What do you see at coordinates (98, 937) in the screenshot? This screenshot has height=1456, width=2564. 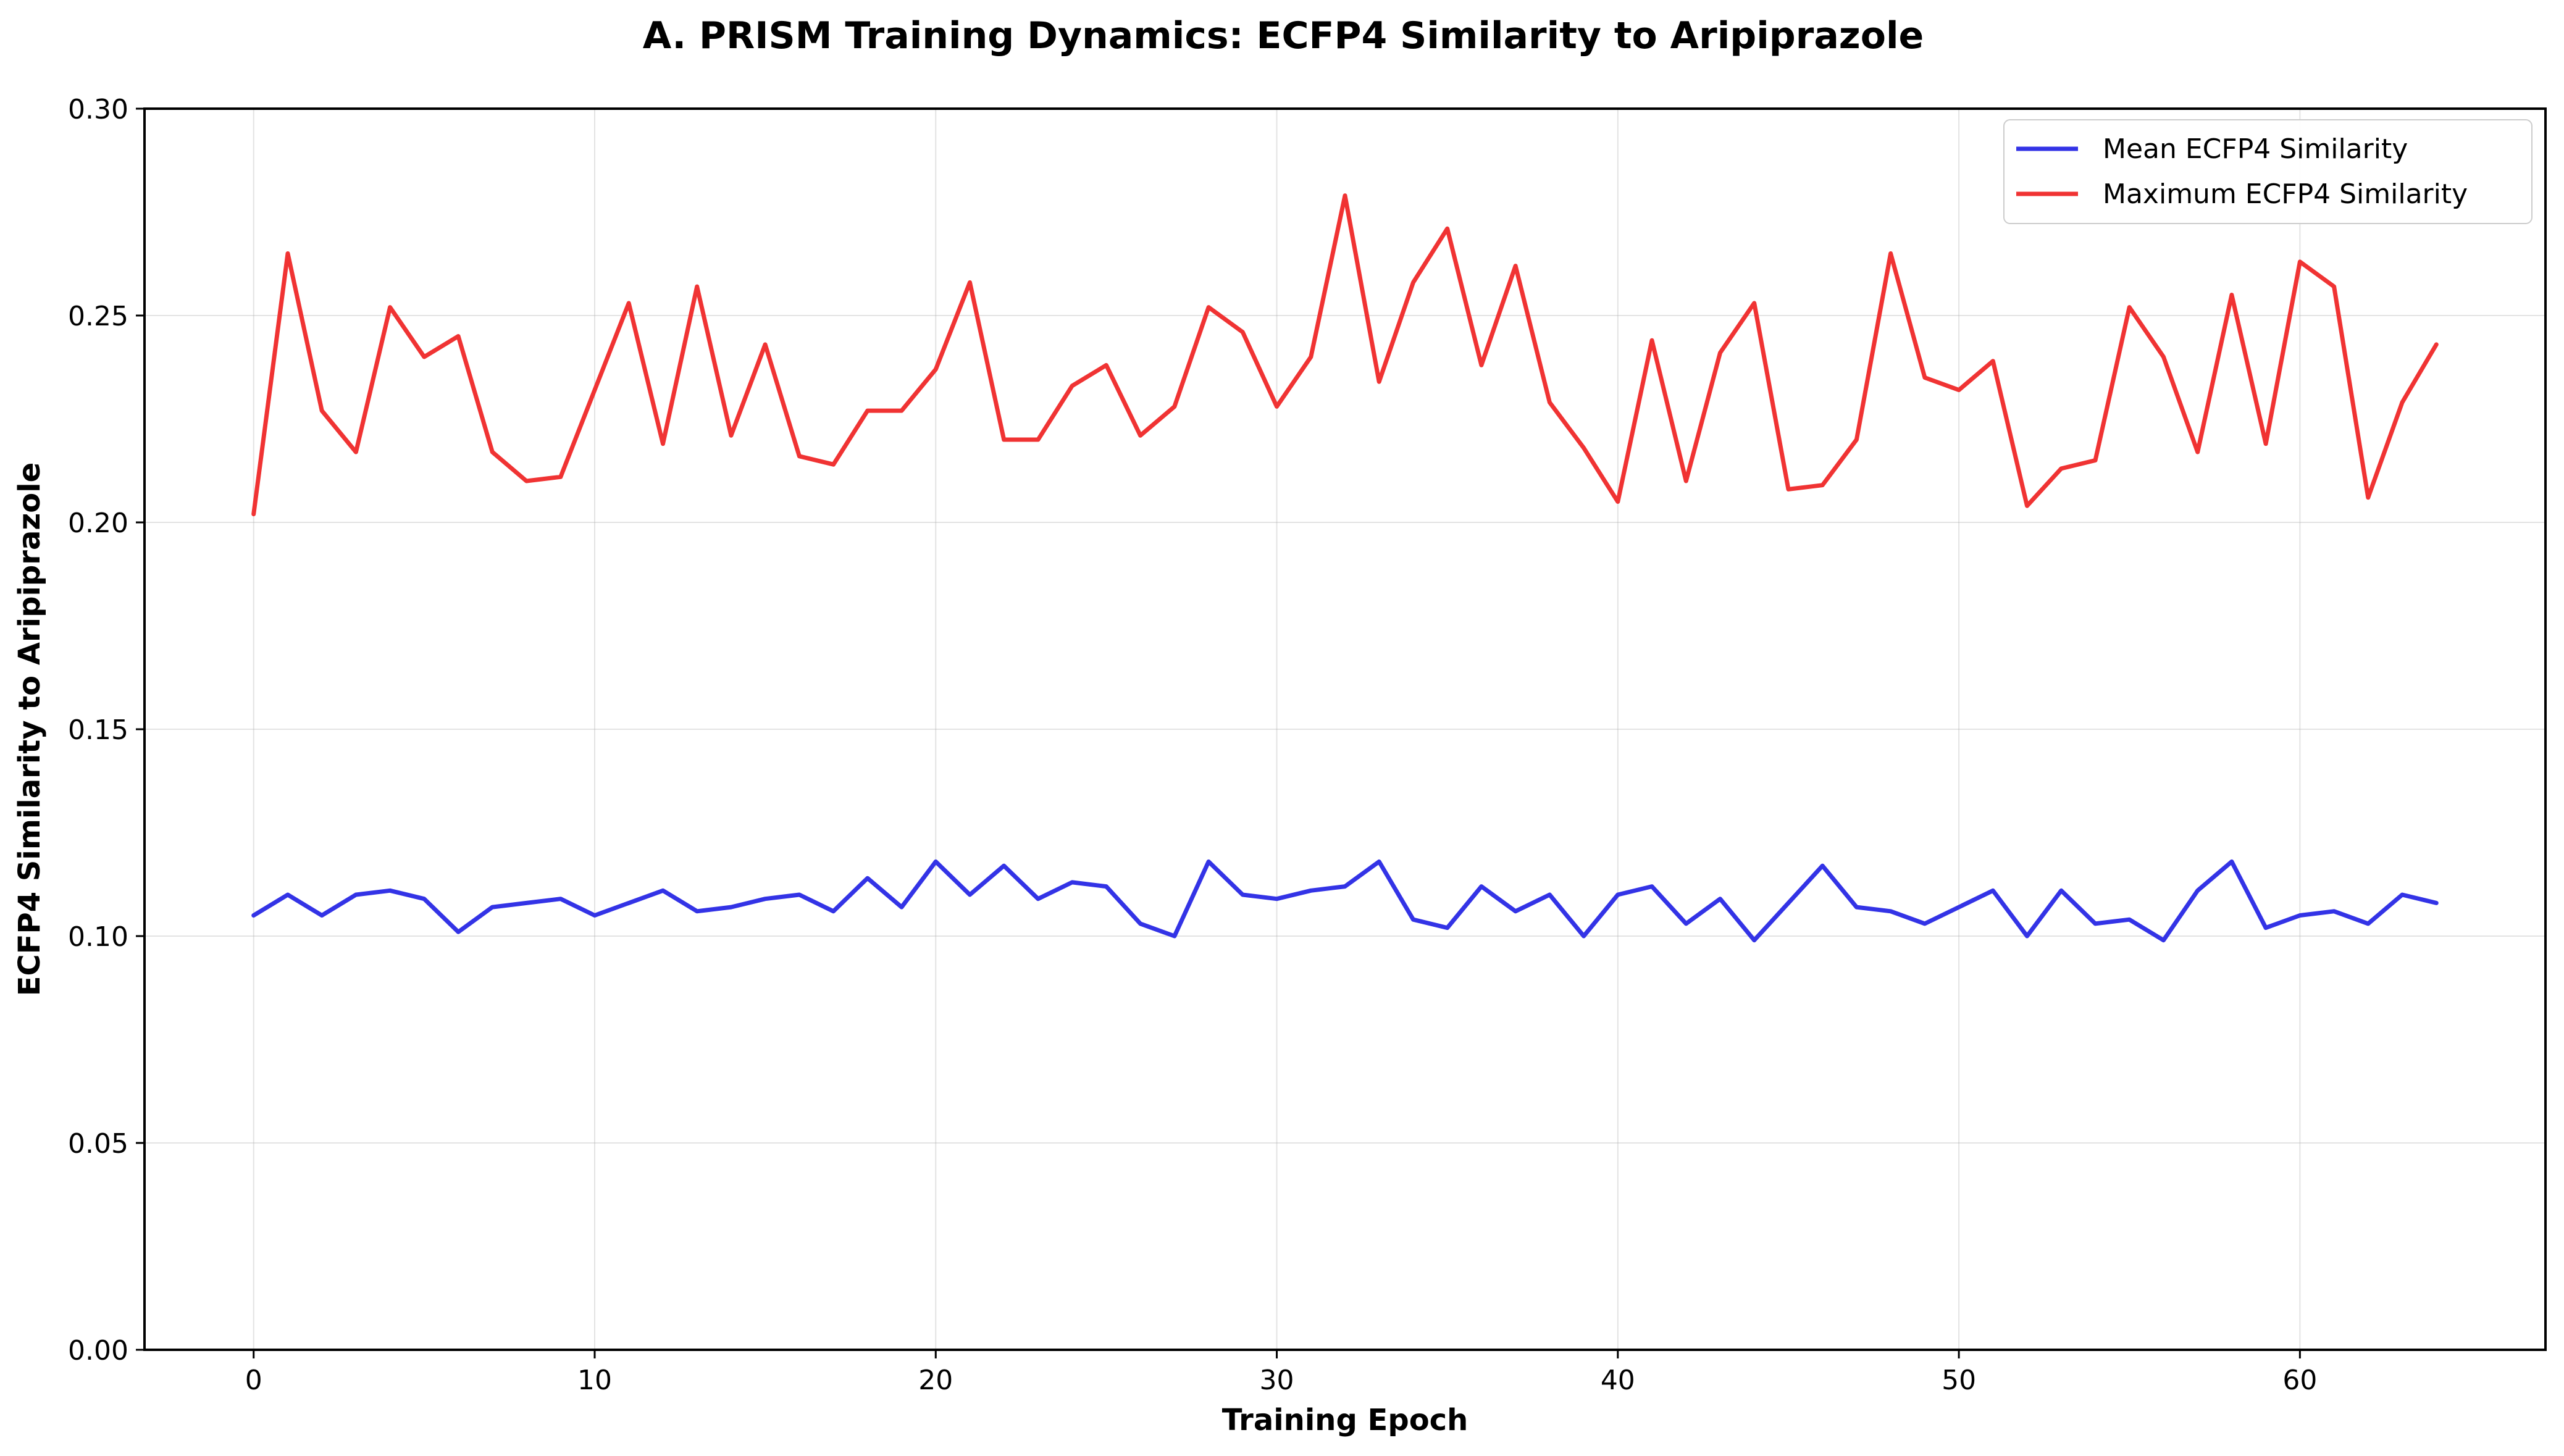 I see `y-tick-label: 0.10` at bounding box center [98, 937].